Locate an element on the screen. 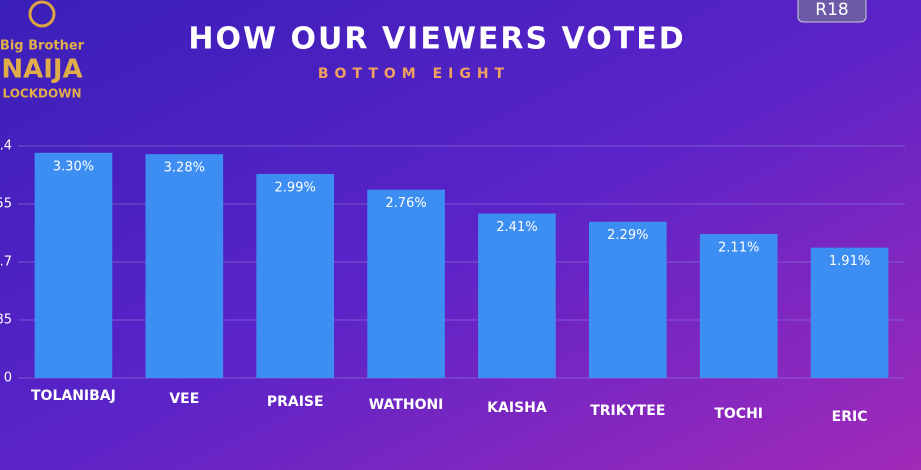  x-tick-label: TRIKYTEE is located at coordinates (627, 411).